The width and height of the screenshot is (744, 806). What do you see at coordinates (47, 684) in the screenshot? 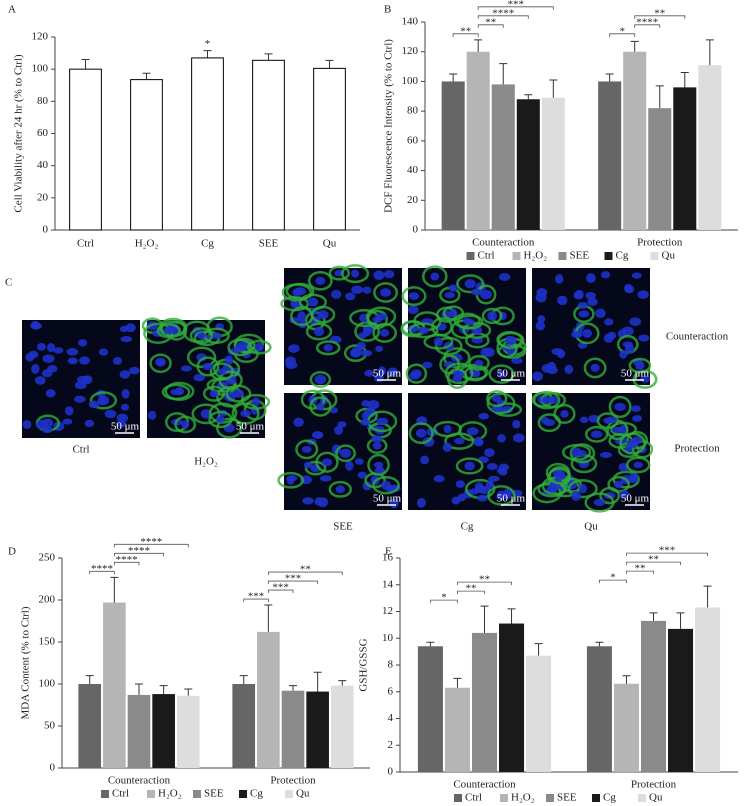
I see `y-tick-label: 100` at bounding box center [47, 684].